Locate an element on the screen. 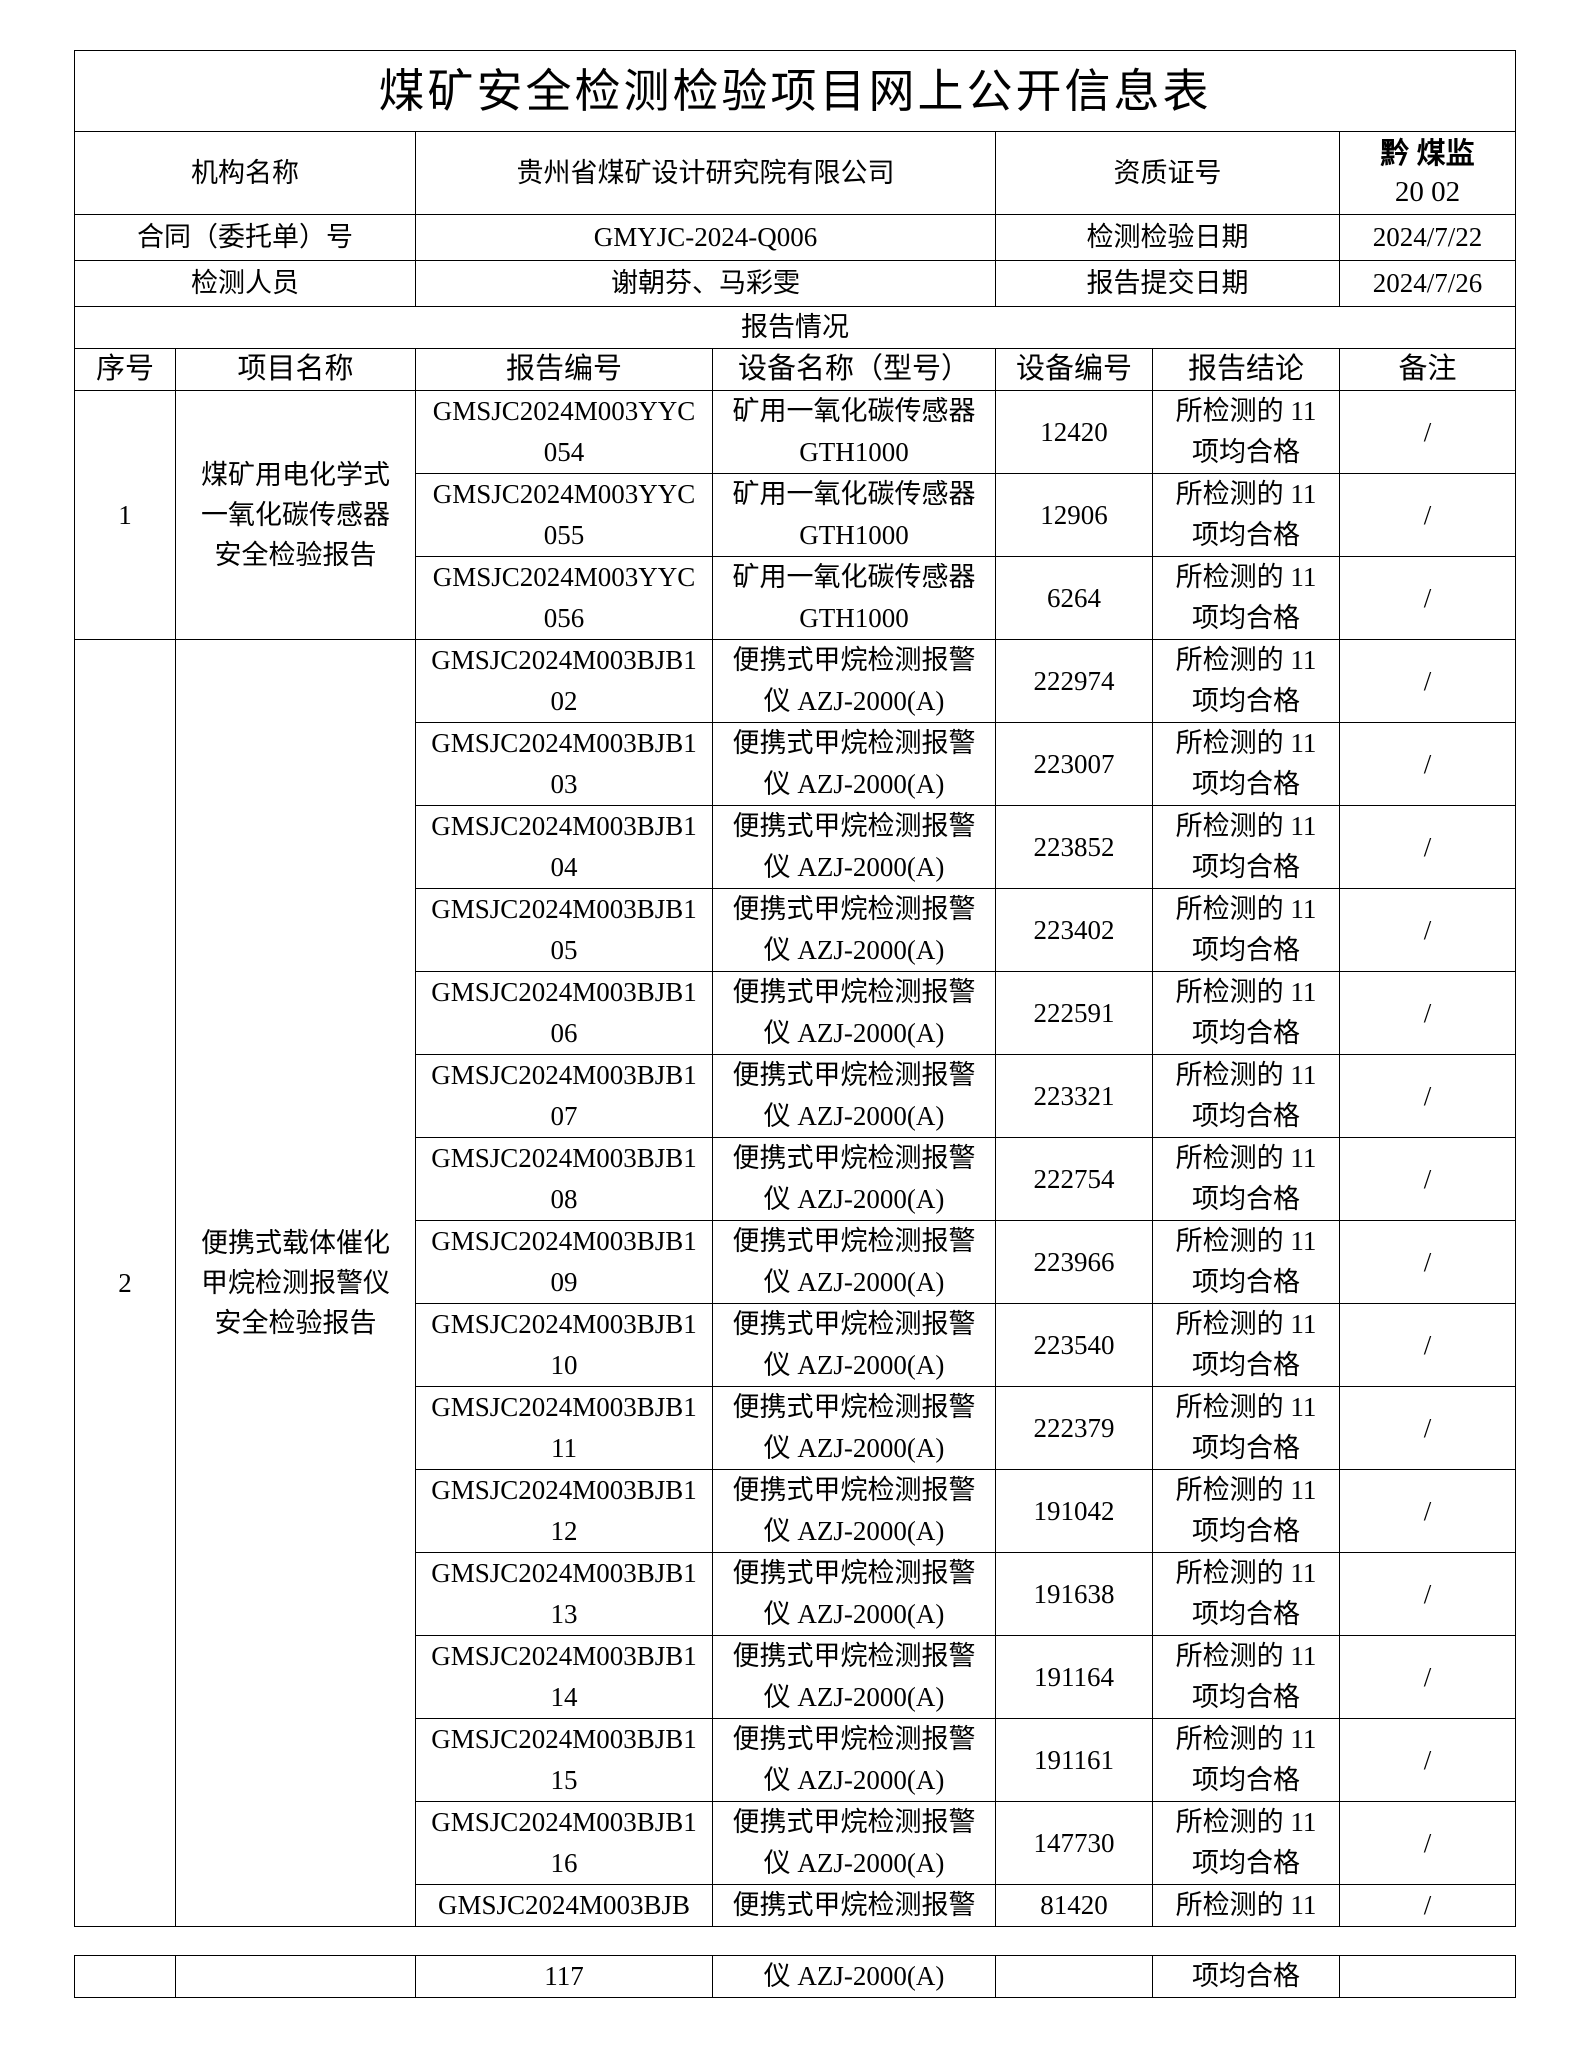 This screenshot has width=1587, height=2063. conclusion-cell: 项均合格 is located at coordinates (1246, 1976).